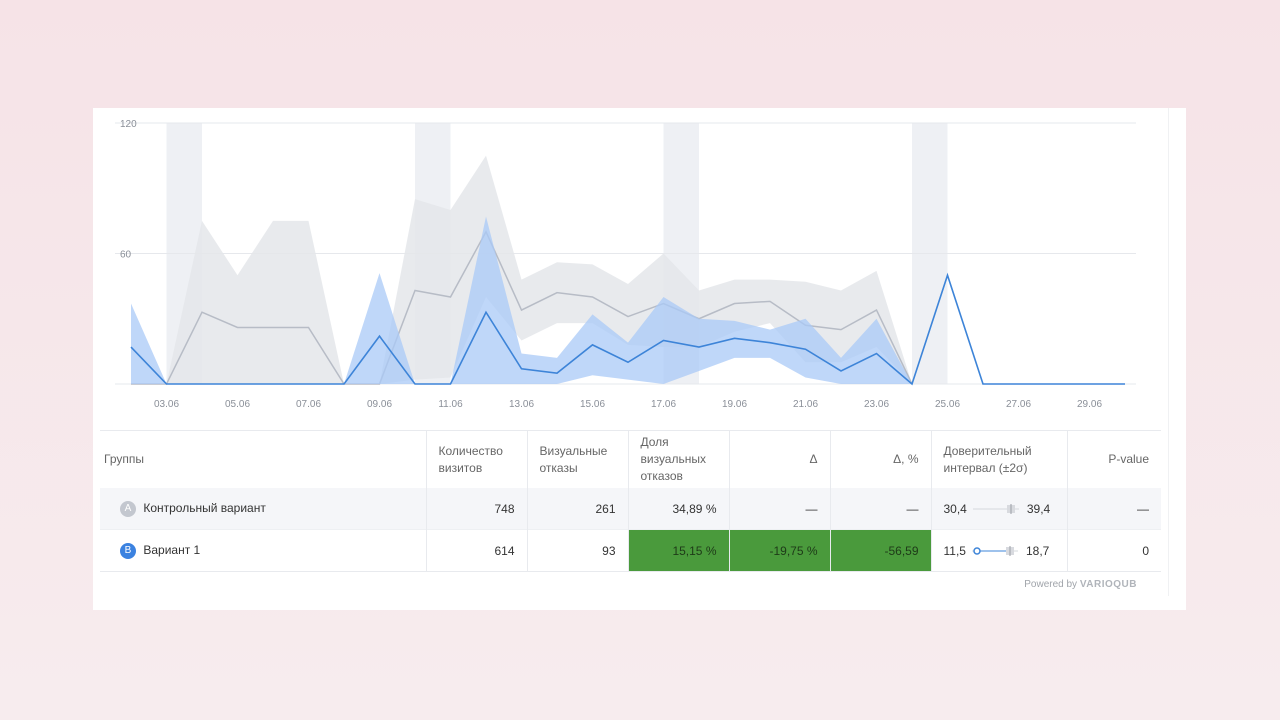 The width and height of the screenshot is (1280, 720). What do you see at coordinates (308, 403) in the screenshot?
I see `x-tick-label: 07.06` at bounding box center [308, 403].